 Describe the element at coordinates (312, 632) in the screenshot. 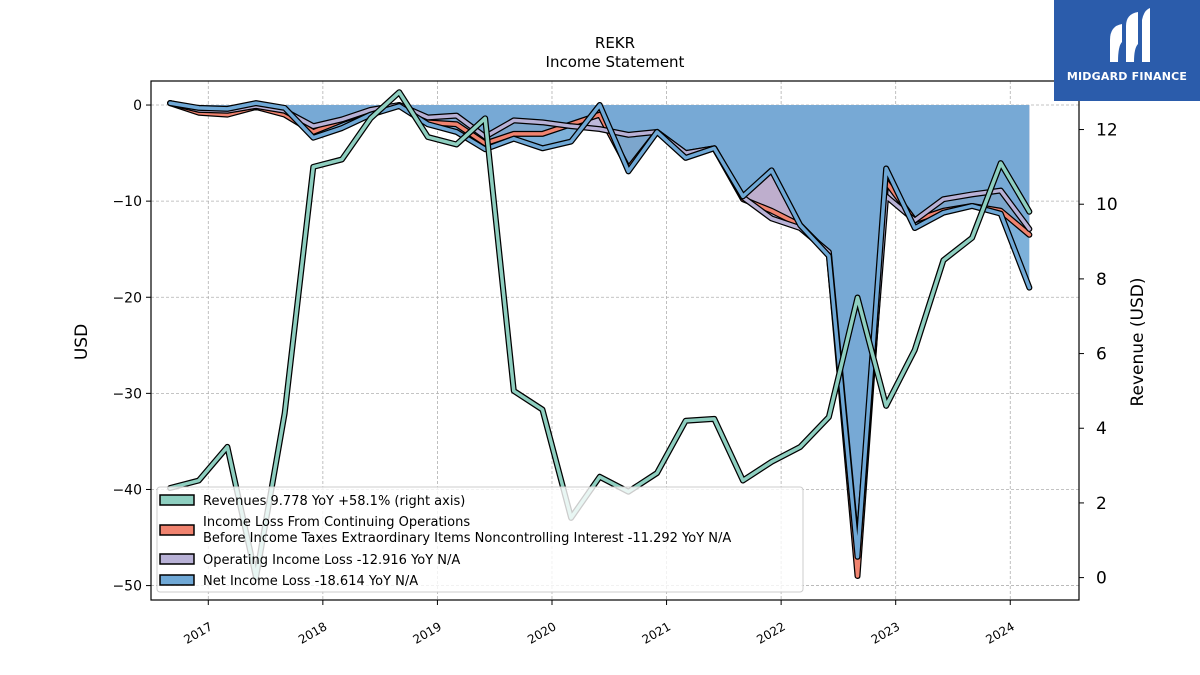

I see `x-tick-label: 2018` at that location.